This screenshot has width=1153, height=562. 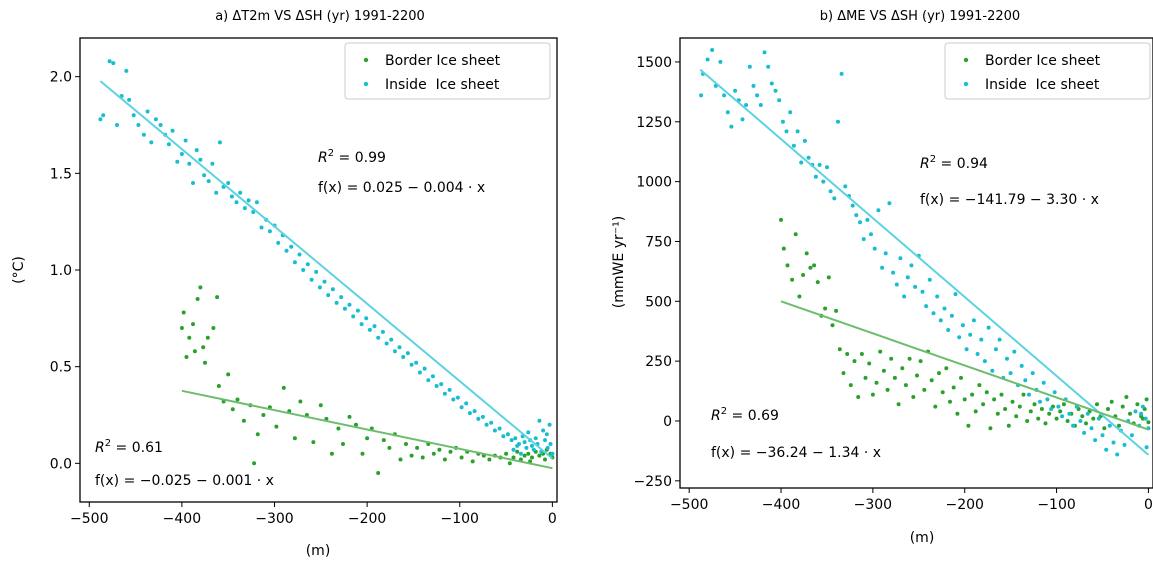 I want to click on panel-a-r2-inside: R2 = 0.99, so click(x=352, y=157).